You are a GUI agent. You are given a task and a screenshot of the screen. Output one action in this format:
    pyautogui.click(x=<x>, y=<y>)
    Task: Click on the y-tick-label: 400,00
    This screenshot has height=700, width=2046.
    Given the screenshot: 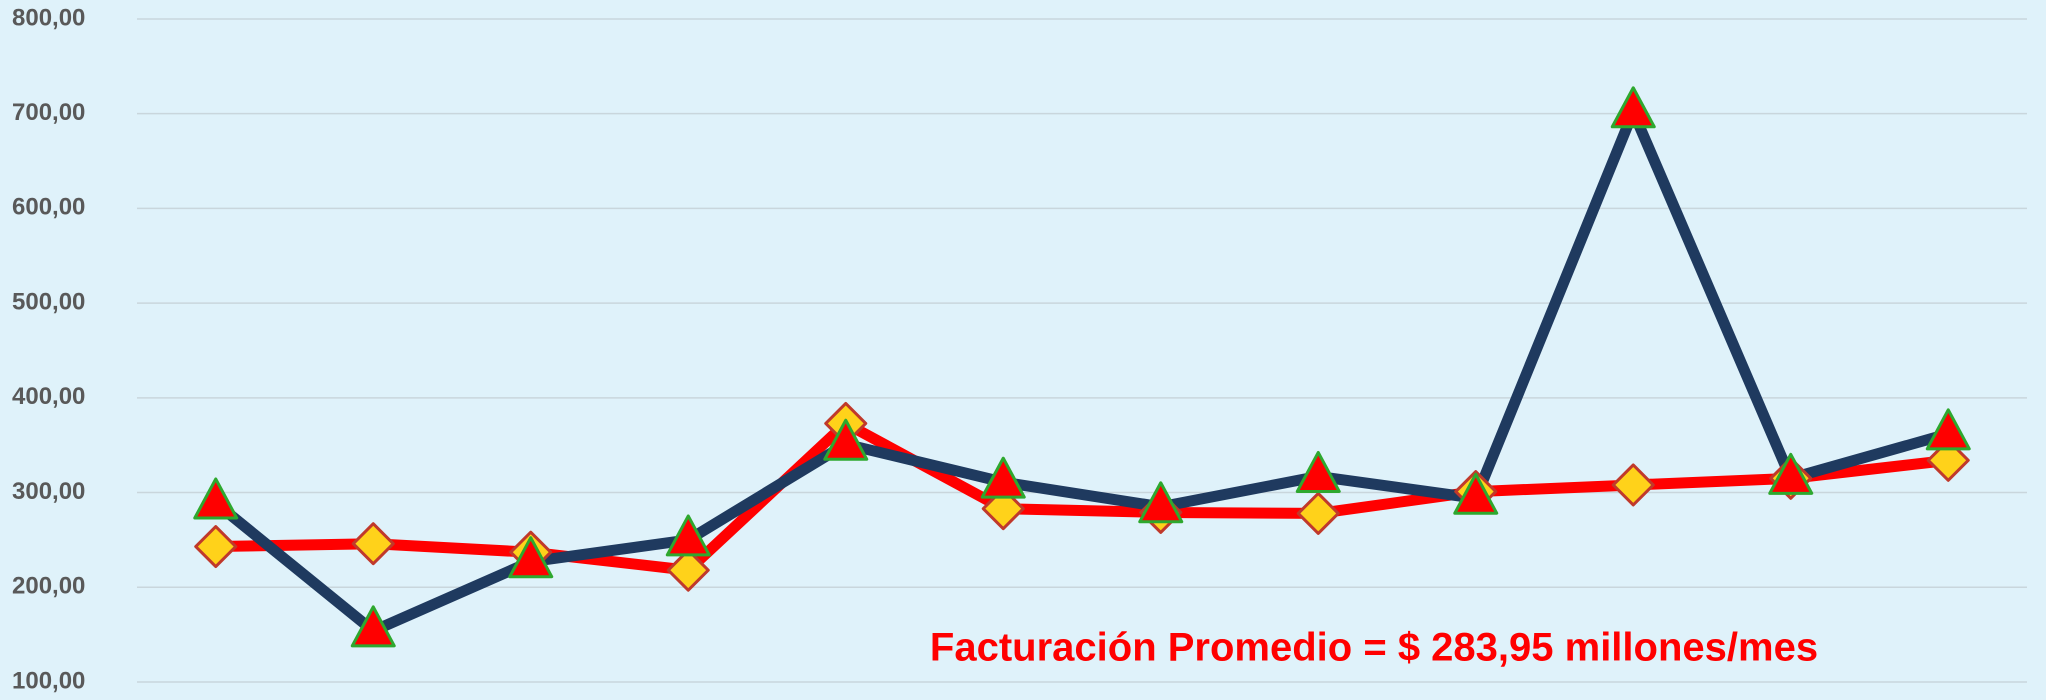 What is the action you would take?
    pyautogui.click(x=48, y=396)
    